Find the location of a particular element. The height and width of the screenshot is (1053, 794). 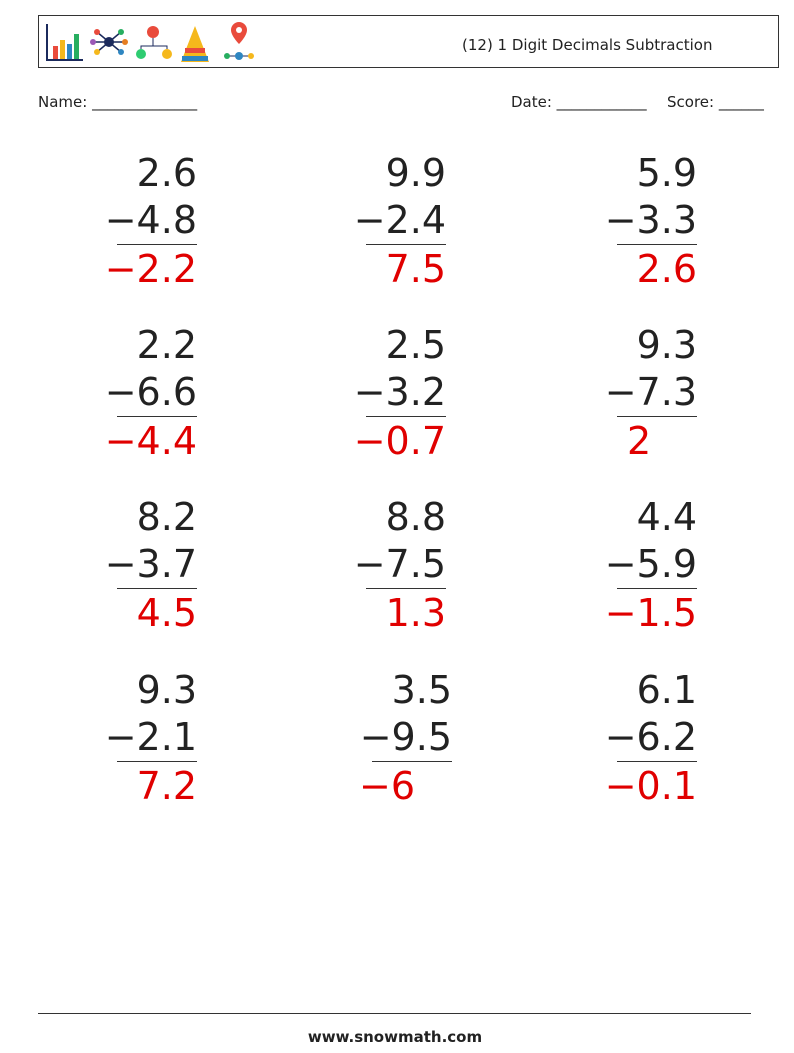

subtrahend: −3.3 is located at coordinates (650, 220).